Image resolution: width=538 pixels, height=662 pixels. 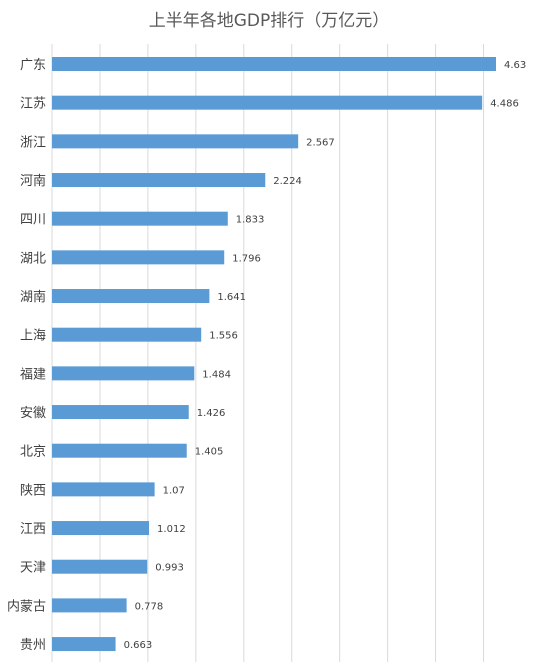 What do you see at coordinates (33, 65) in the screenshot?
I see `category-label: 广东` at bounding box center [33, 65].